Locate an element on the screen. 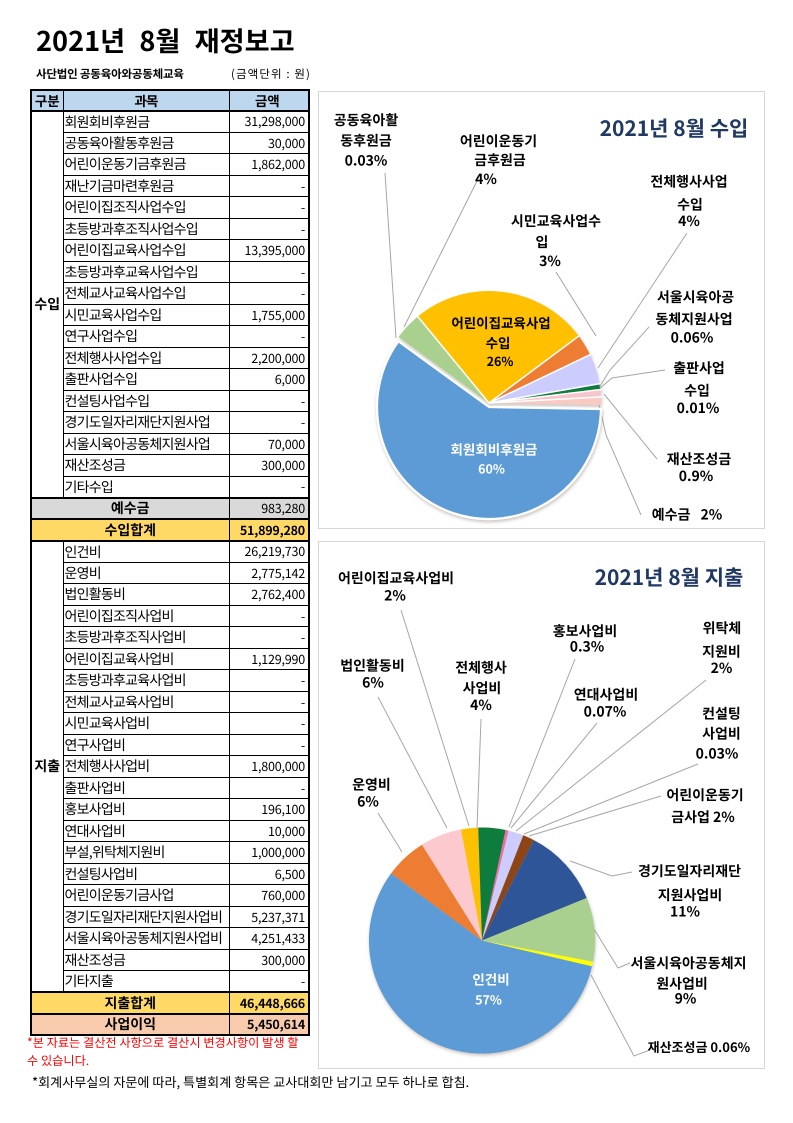  svg-text: 57% is located at coordinates (488, 999).